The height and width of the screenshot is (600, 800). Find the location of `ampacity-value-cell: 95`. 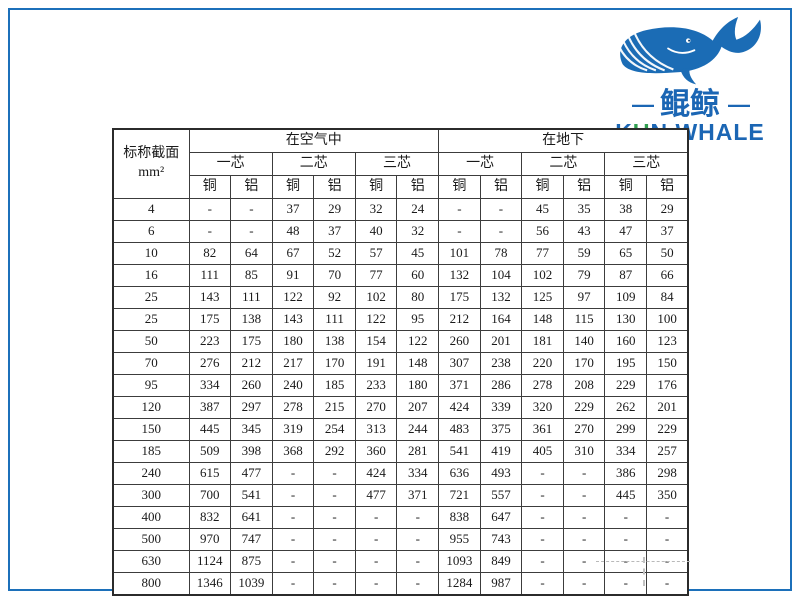

ampacity-value-cell: 95 is located at coordinates (418, 319).